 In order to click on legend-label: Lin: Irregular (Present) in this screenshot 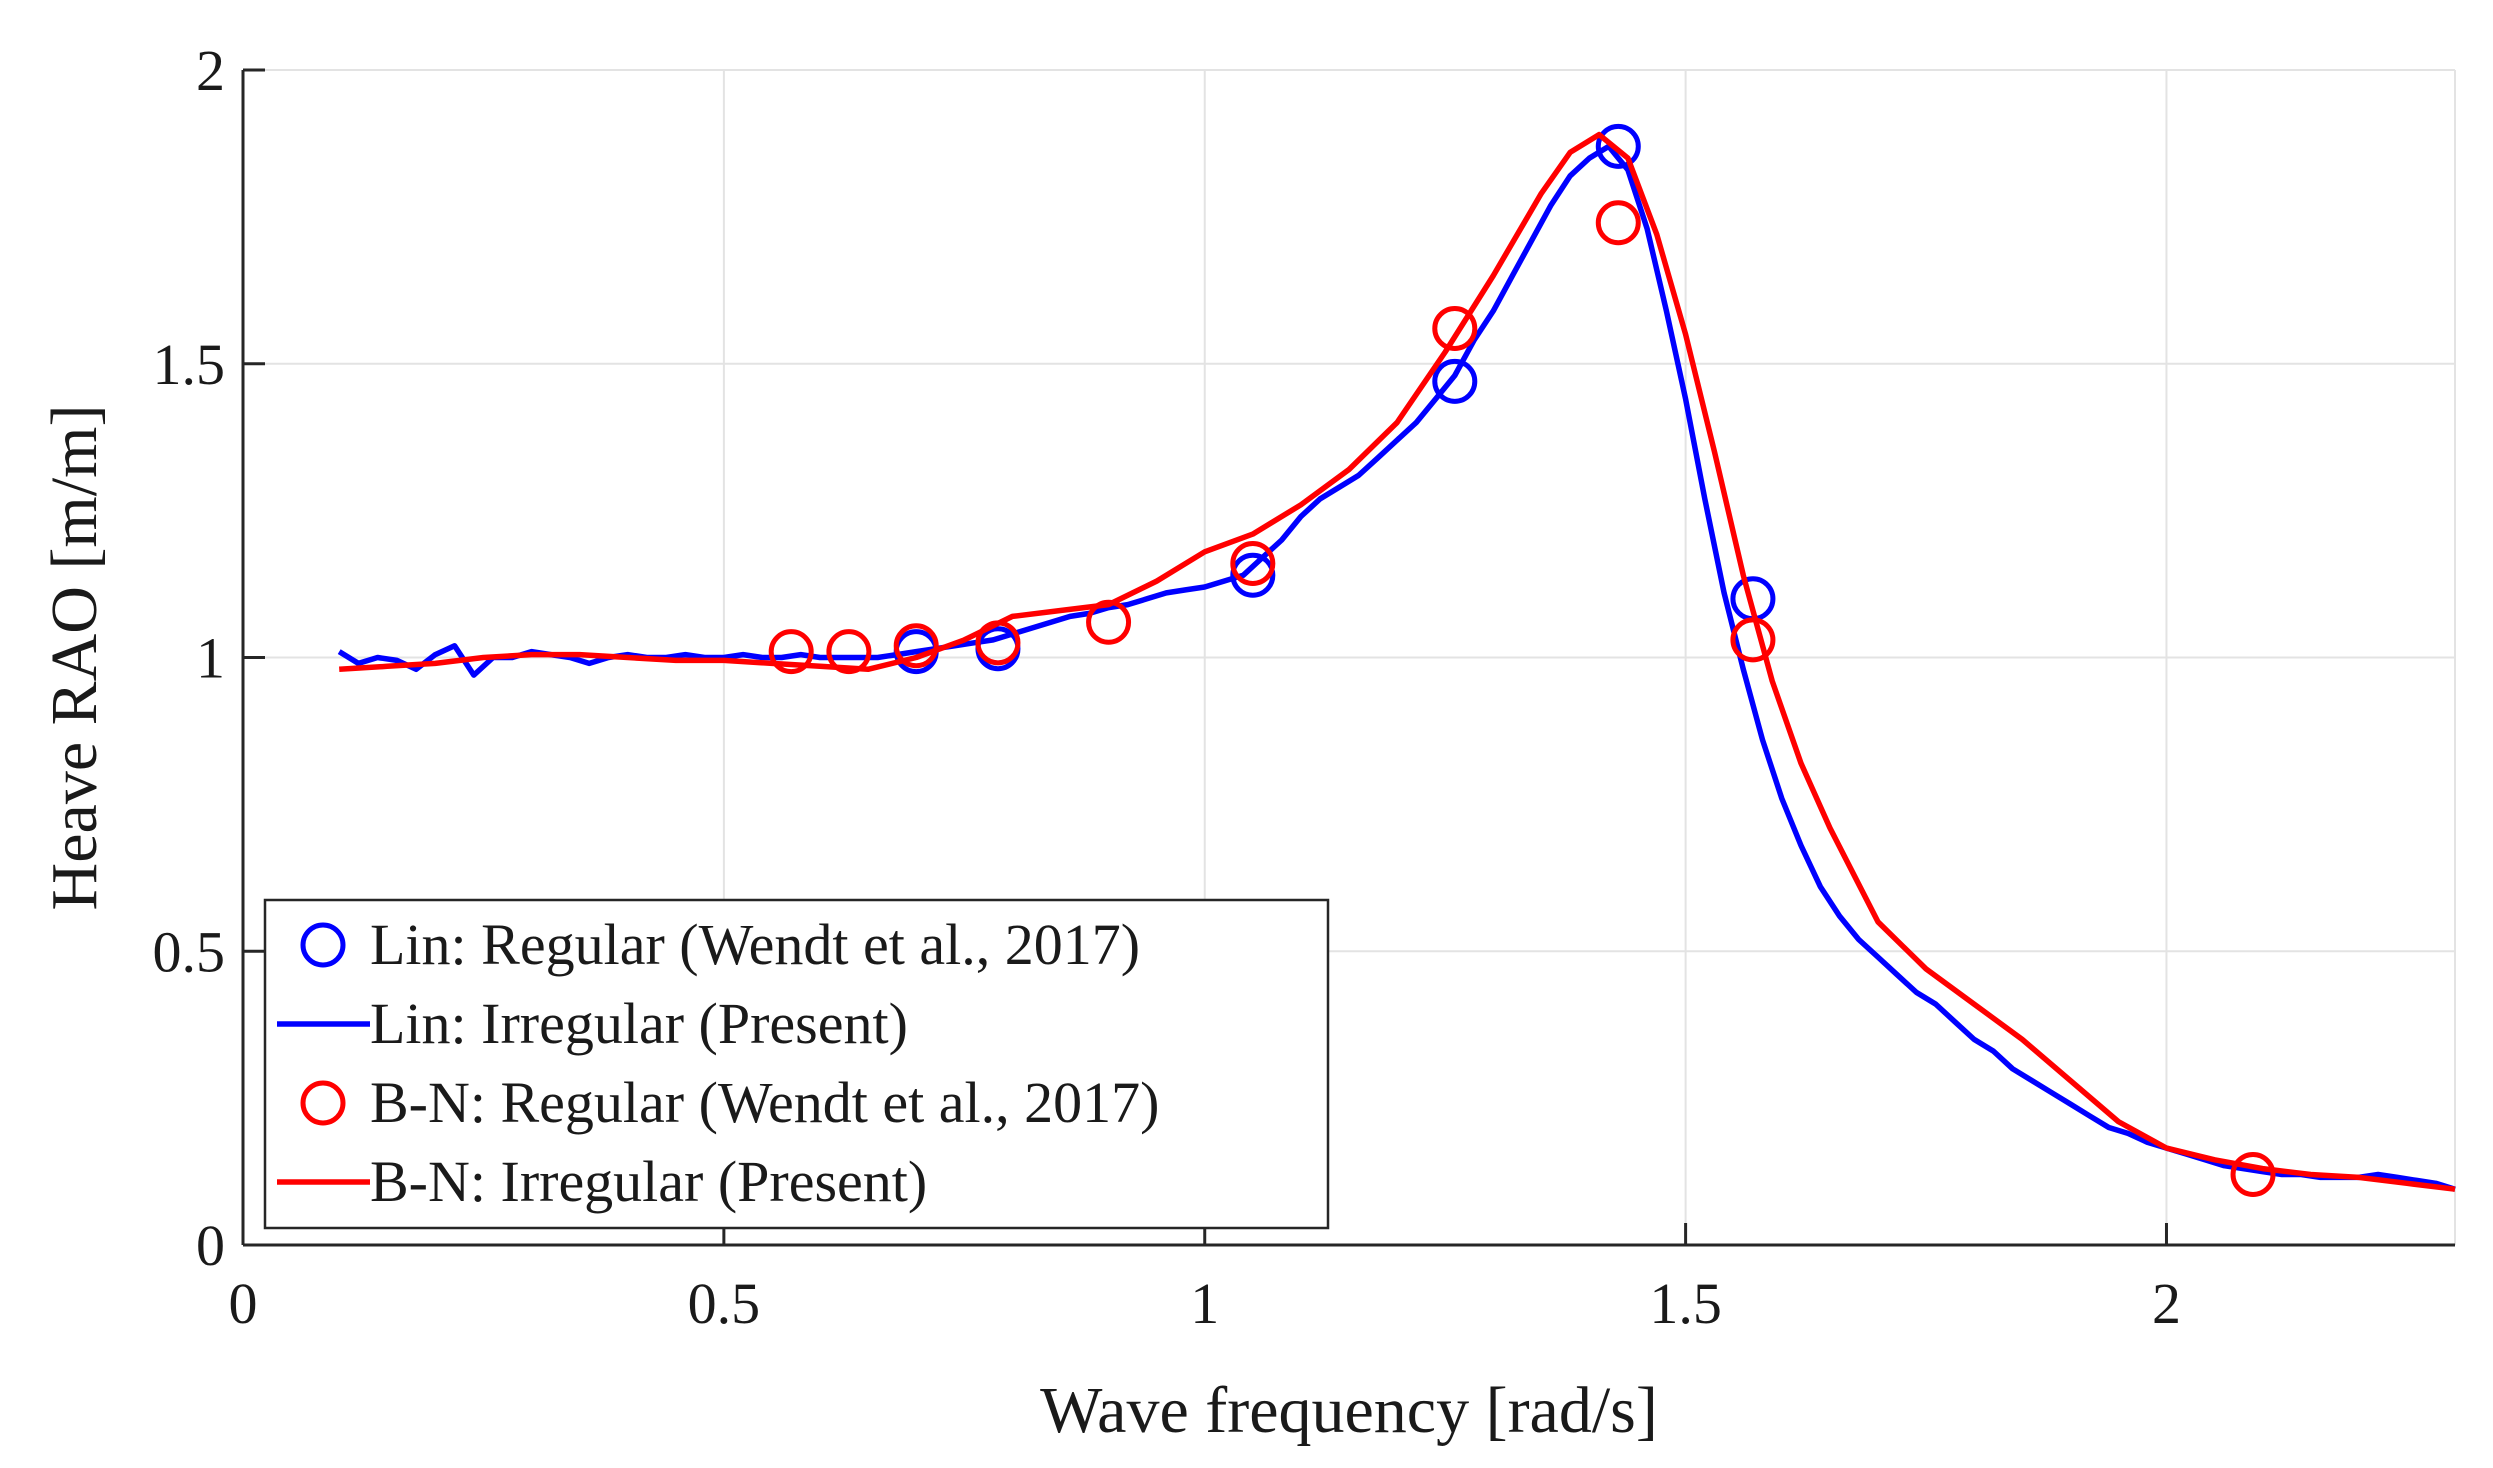, I will do `click(639, 1023)`.